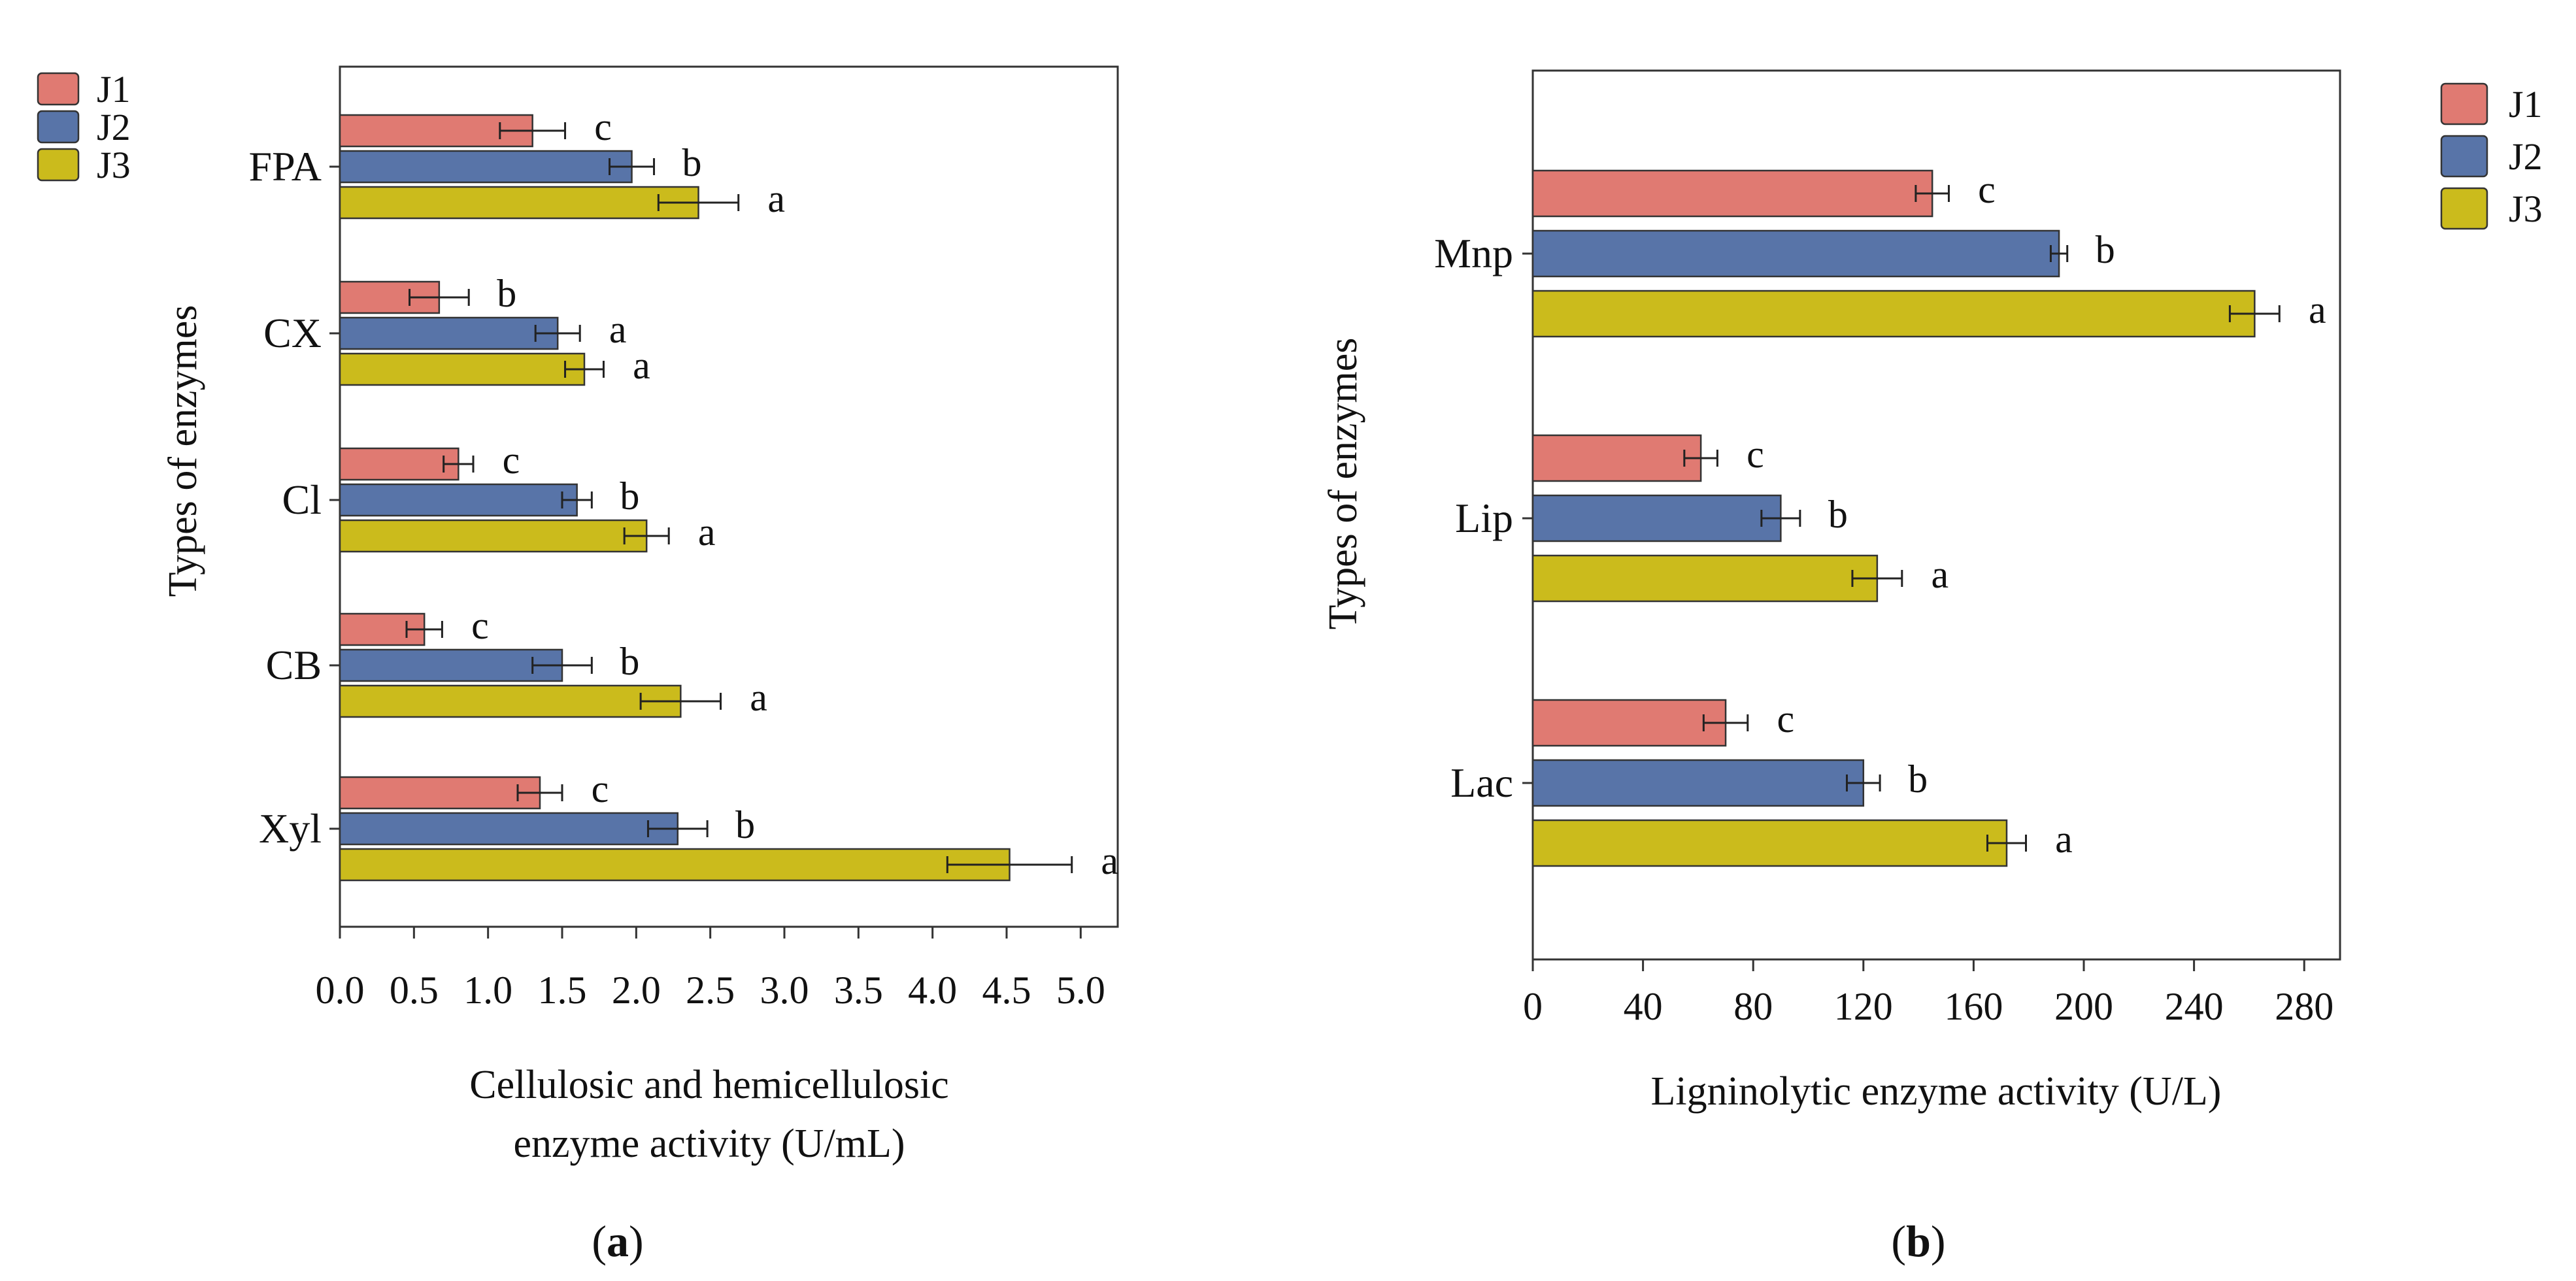  I want to click on bar-lip-j1, so click(1617, 458).